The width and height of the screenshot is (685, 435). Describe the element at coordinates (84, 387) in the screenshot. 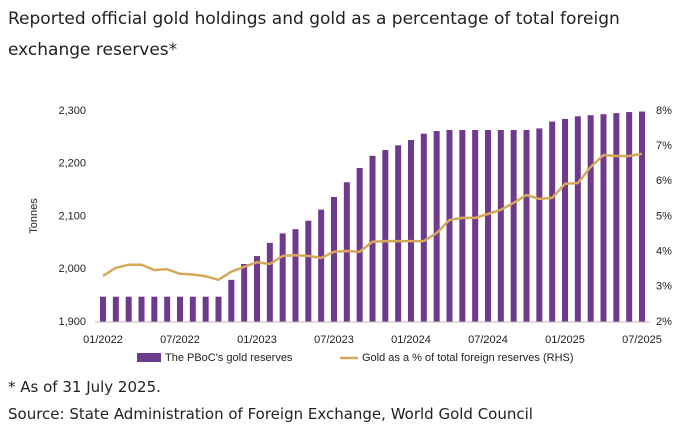

I see `footnote: * As of 31 July 2025.` at that location.